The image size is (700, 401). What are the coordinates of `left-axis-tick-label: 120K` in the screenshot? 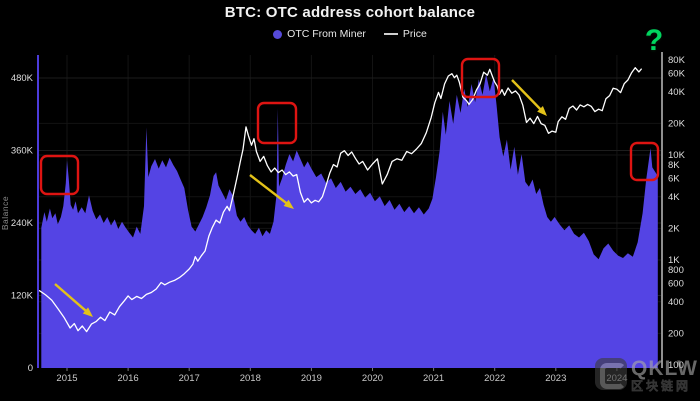 It's located at (22, 296).